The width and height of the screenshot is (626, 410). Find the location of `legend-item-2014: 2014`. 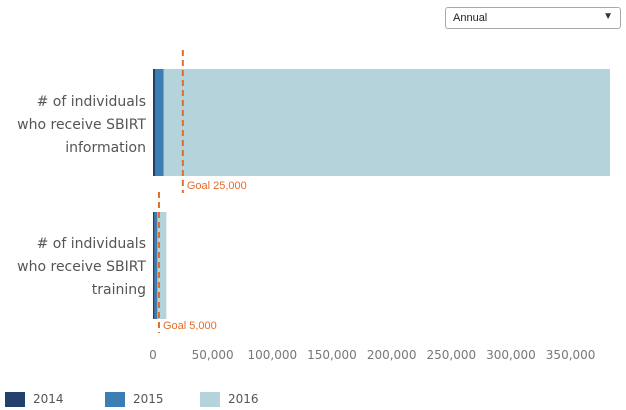

legend-item-2014: 2014 is located at coordinates (34, 399).